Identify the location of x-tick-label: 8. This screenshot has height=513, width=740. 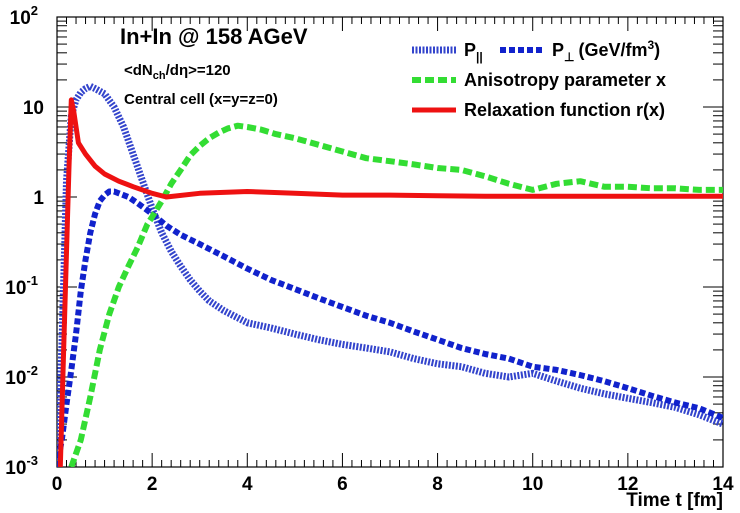
(437, 484).